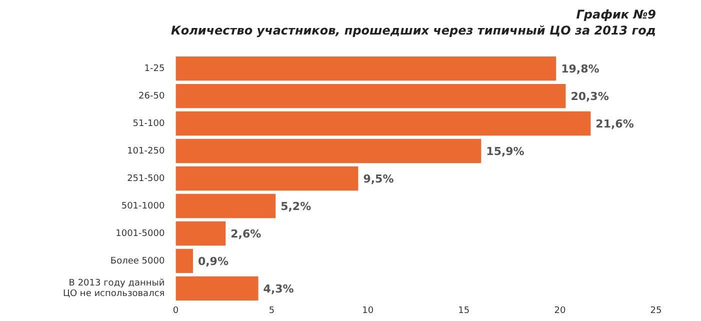 This screenshot has height=321, width=701. Describe the element at coordinates (146, 151) in the screenshot. I see `y-tick-label: 101-250` at that location.